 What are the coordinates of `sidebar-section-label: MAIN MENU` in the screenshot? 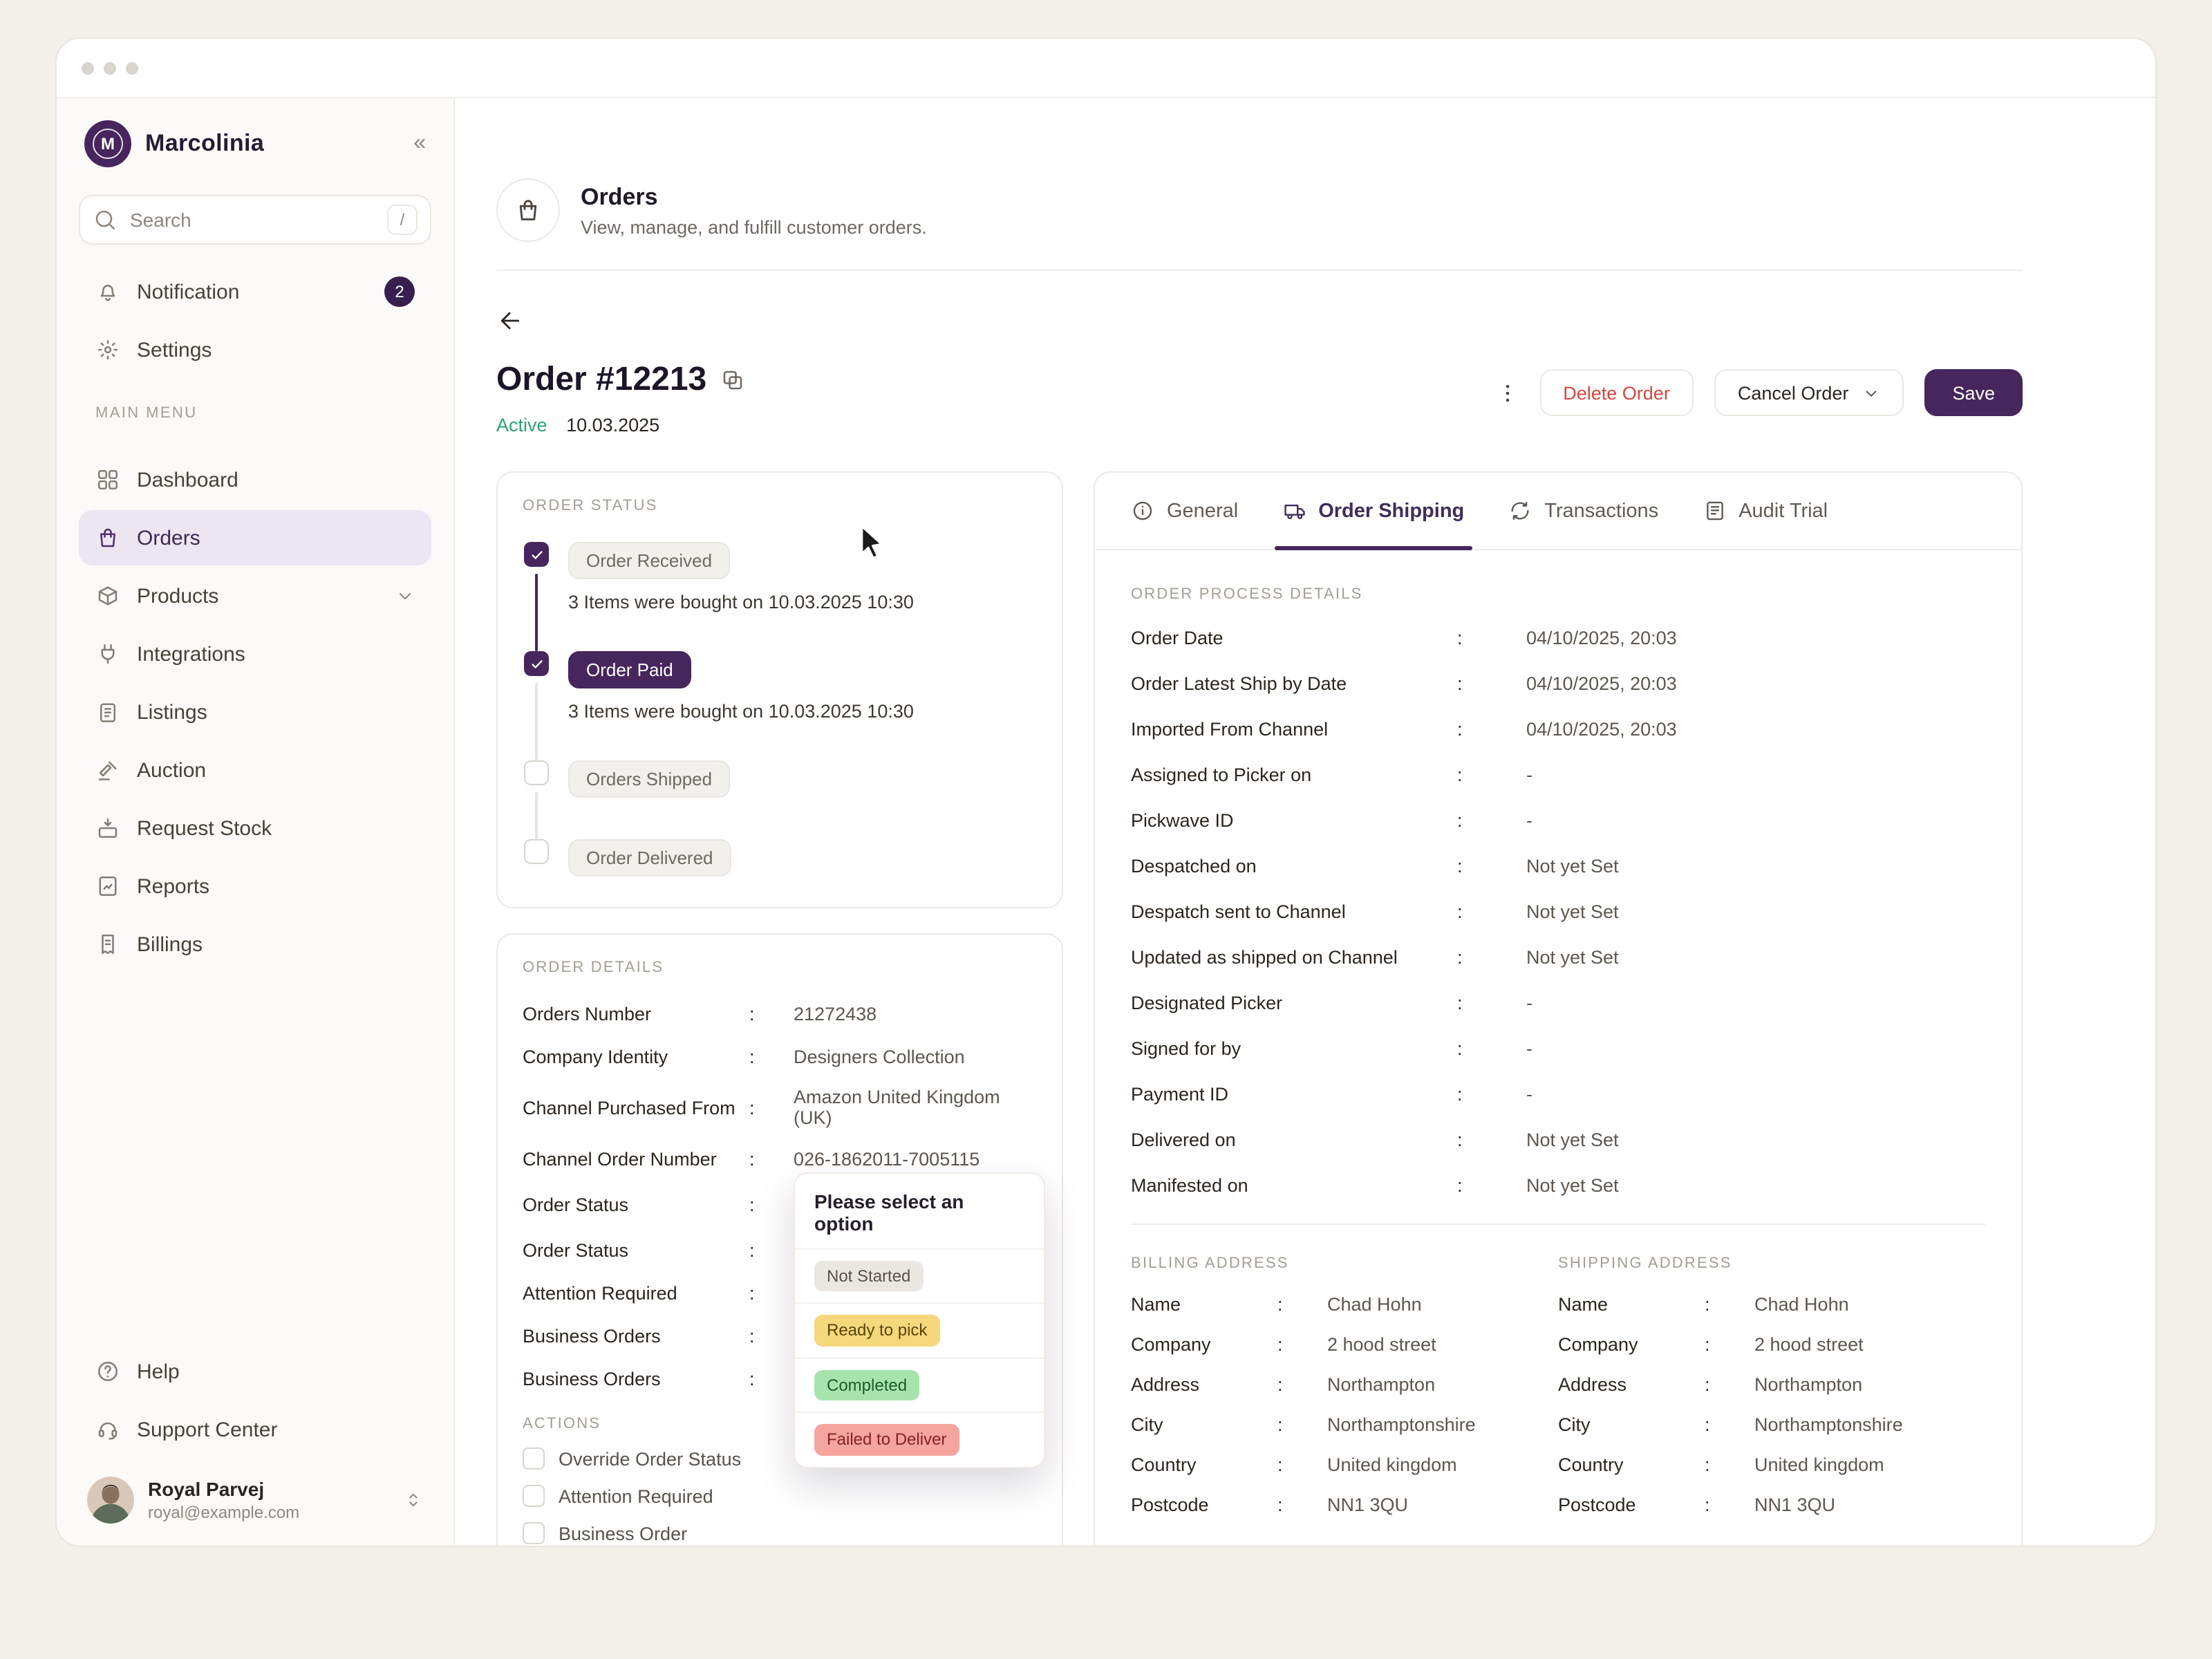 It's located at (146, 413).